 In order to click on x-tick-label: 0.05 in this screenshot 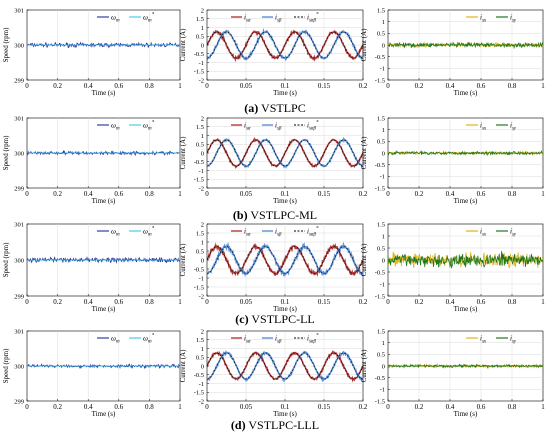, I will do `click(246, 407)`.